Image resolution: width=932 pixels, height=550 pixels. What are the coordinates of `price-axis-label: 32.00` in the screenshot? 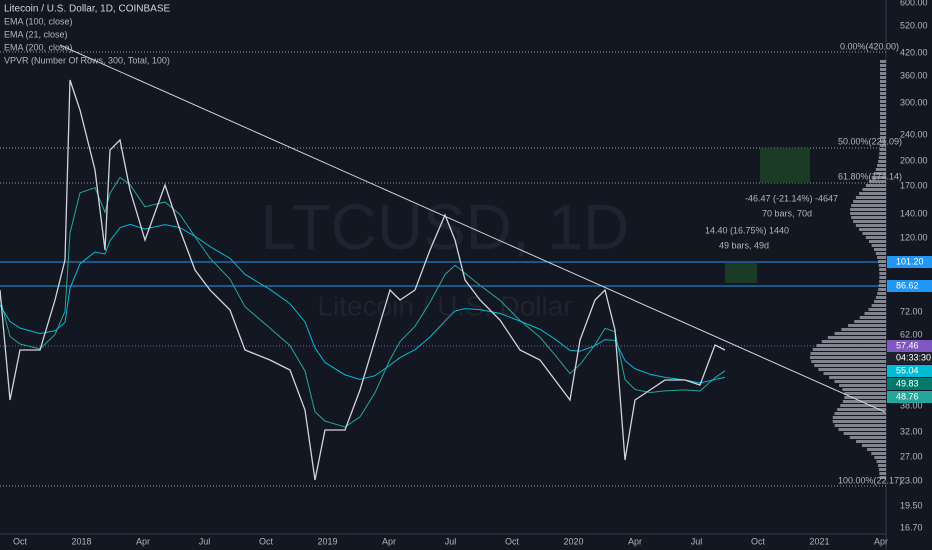 It's located at (911, 431).